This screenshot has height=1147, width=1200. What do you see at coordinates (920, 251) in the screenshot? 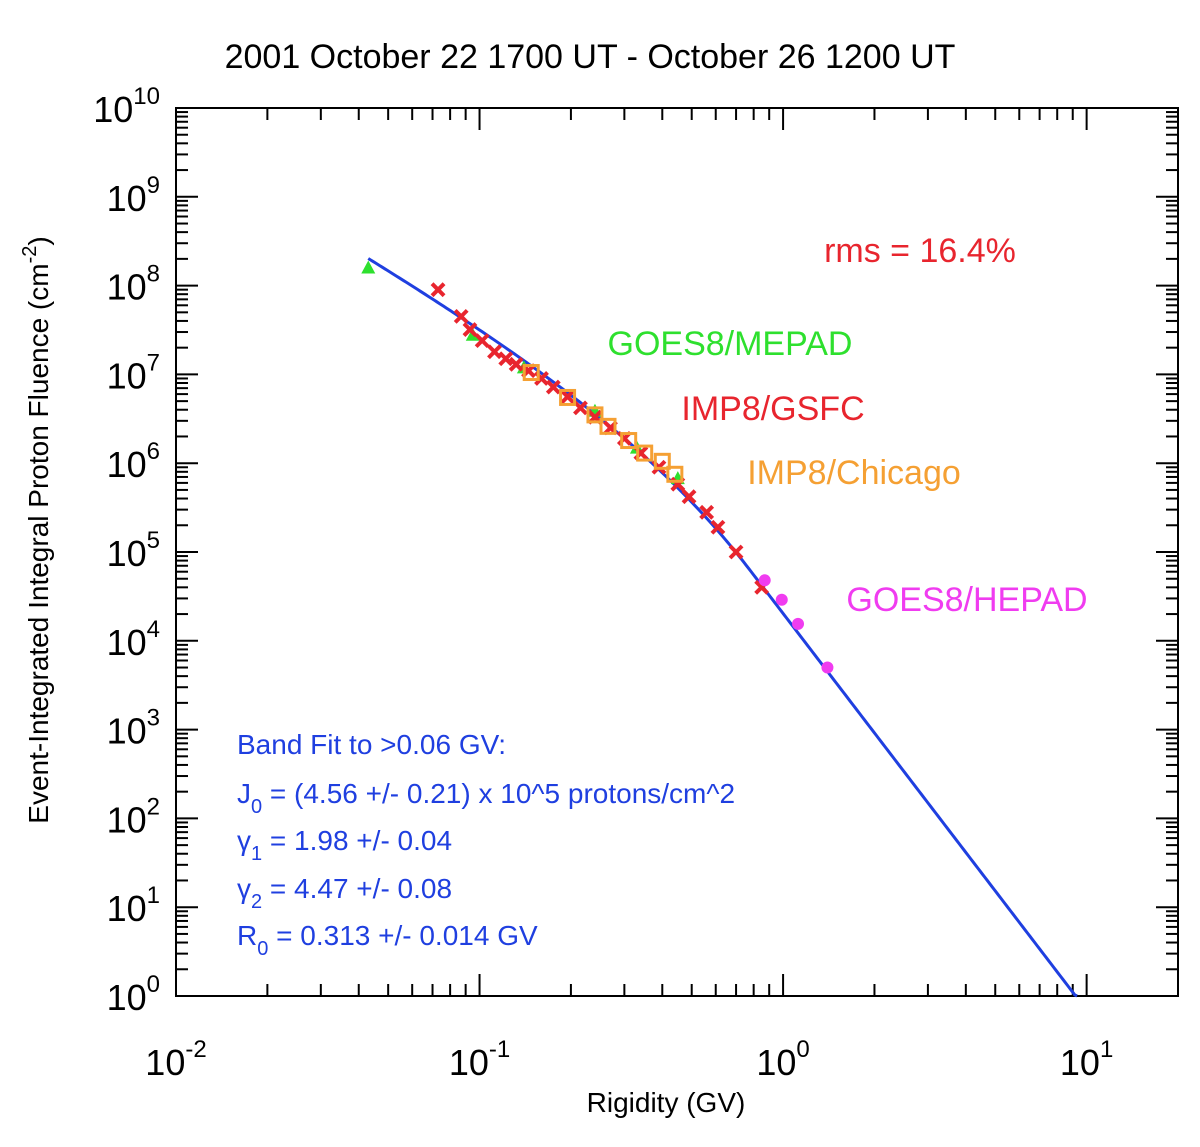
I see `rms-label: rms = 16.4%` at bounding box center [920, 251].